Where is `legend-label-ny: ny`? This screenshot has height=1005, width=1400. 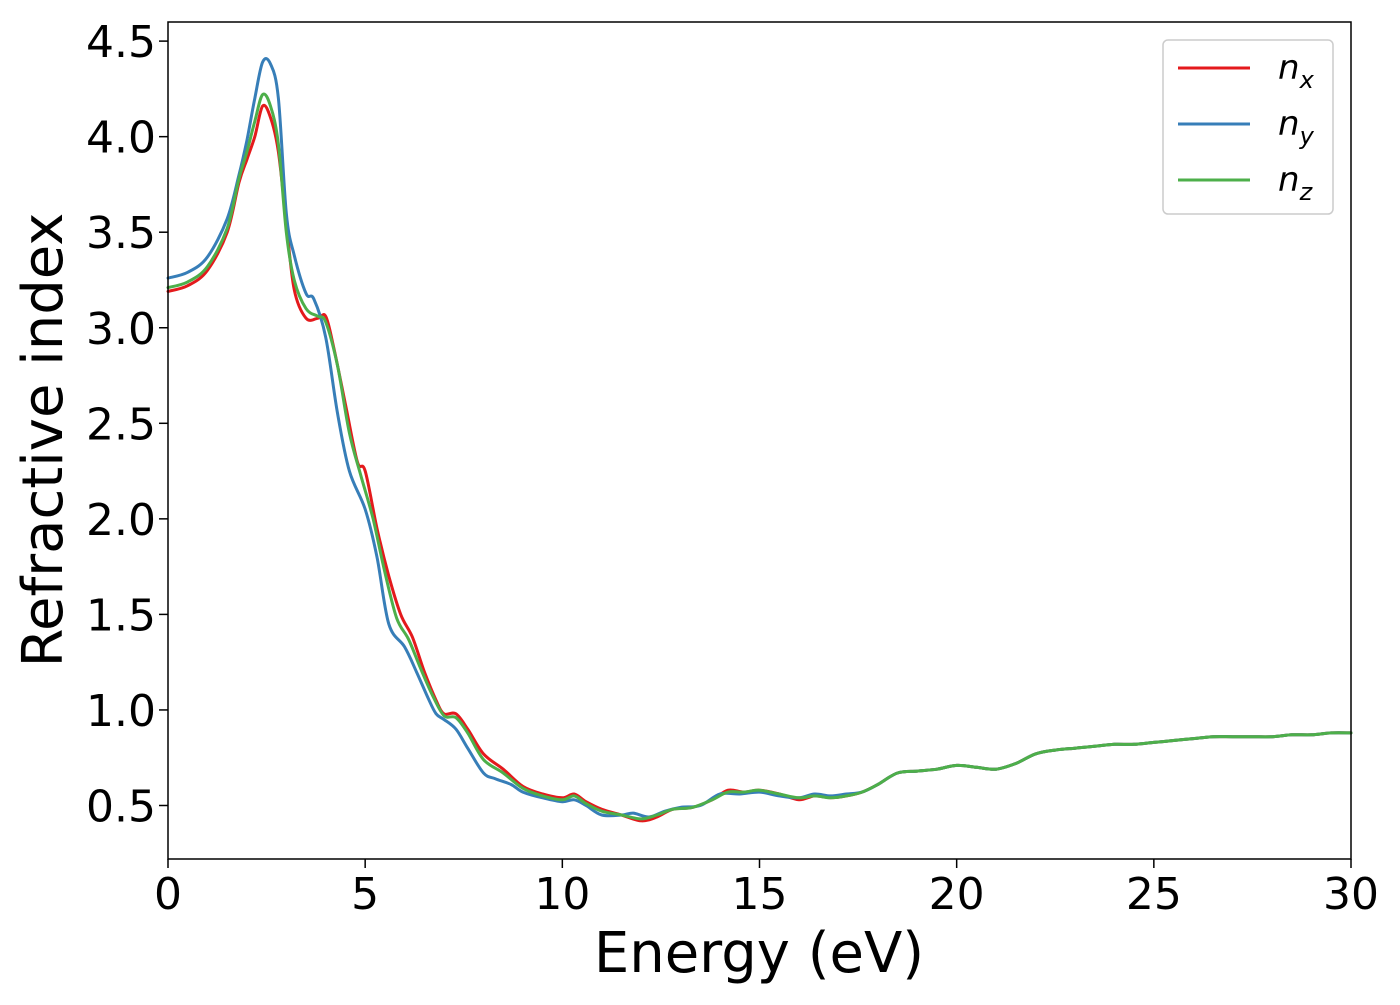
legend-label-ny: ny is located at coordinates (1296, 127).